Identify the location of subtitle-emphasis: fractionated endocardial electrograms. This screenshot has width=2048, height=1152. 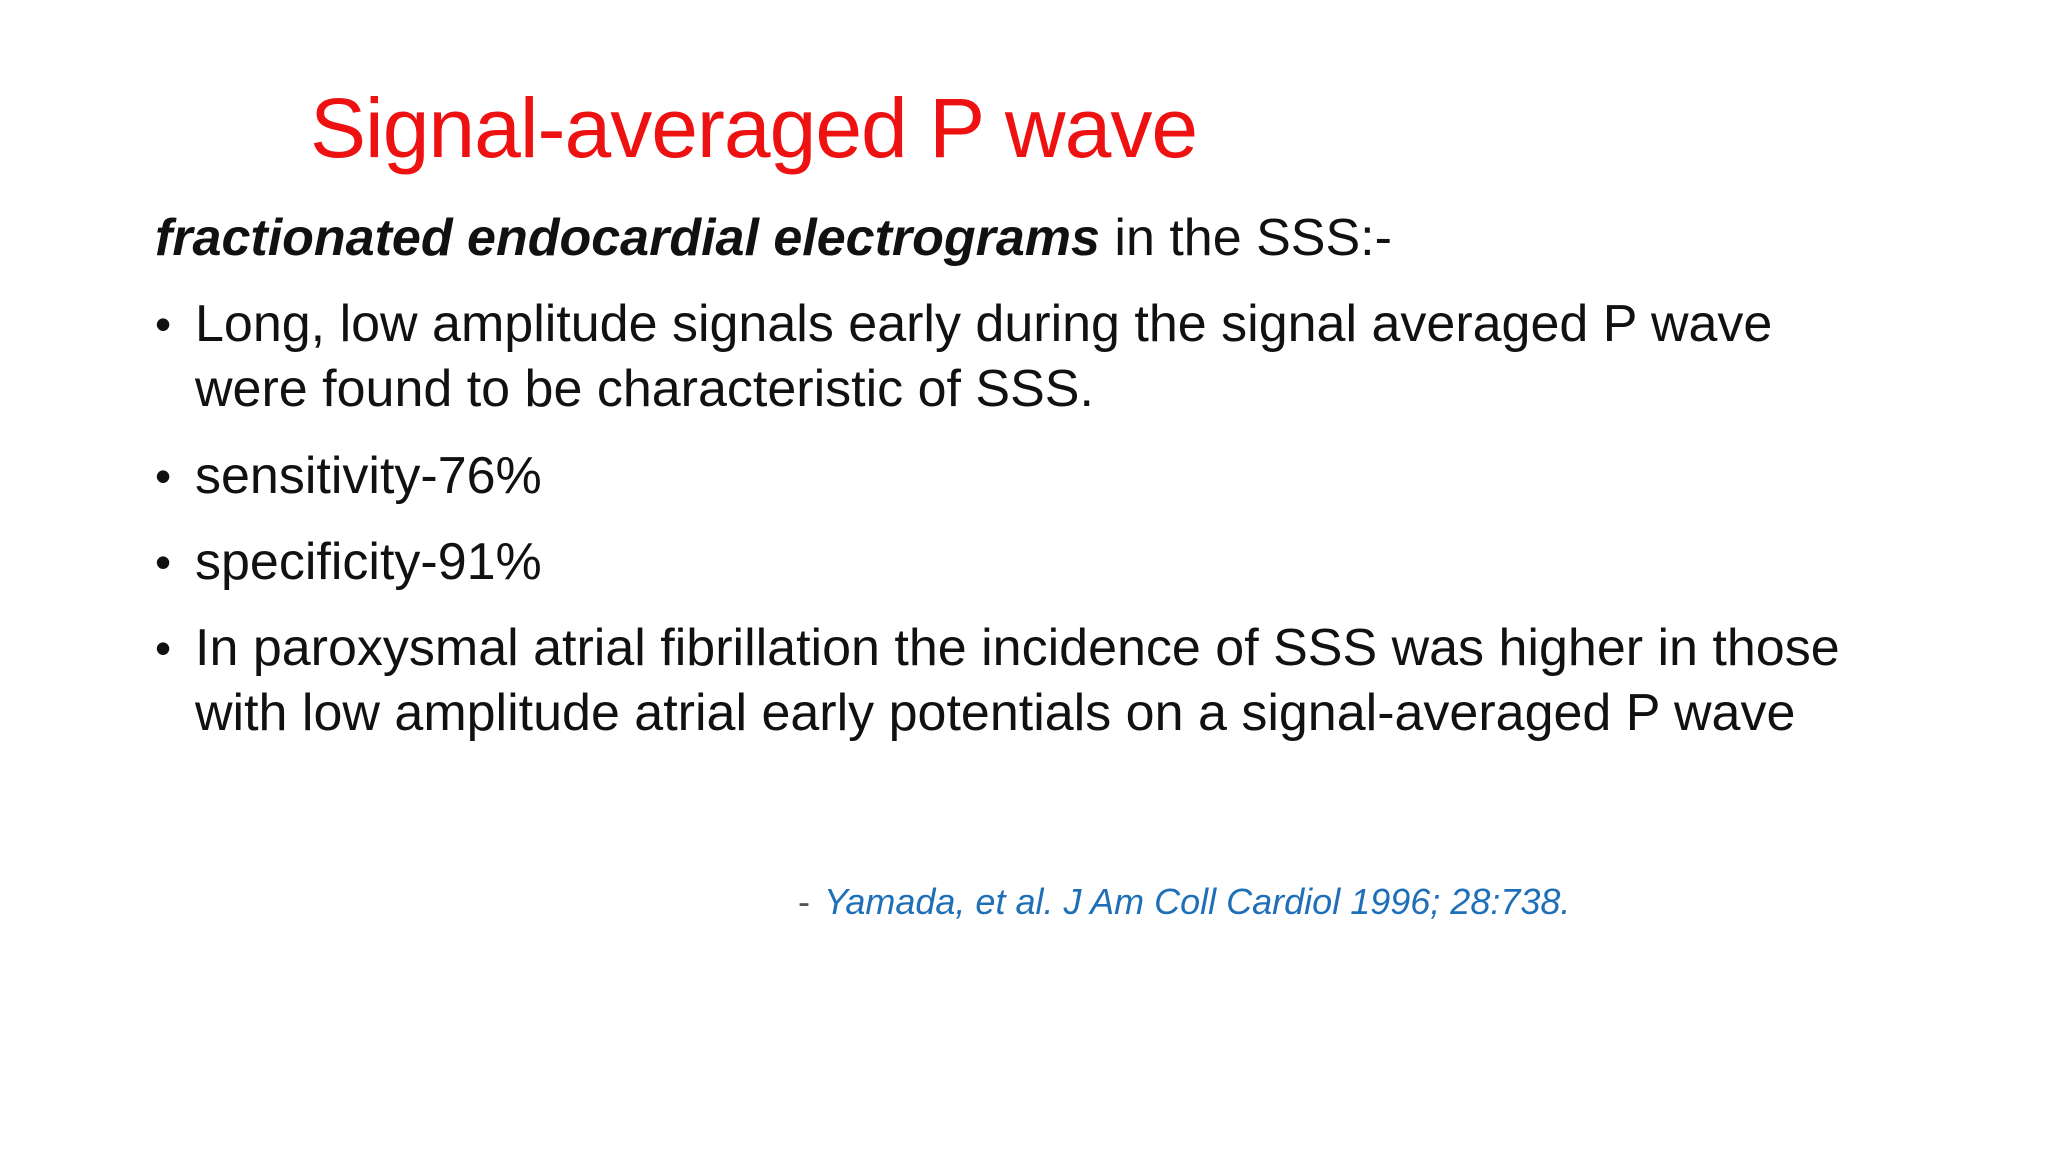
(627, 238).